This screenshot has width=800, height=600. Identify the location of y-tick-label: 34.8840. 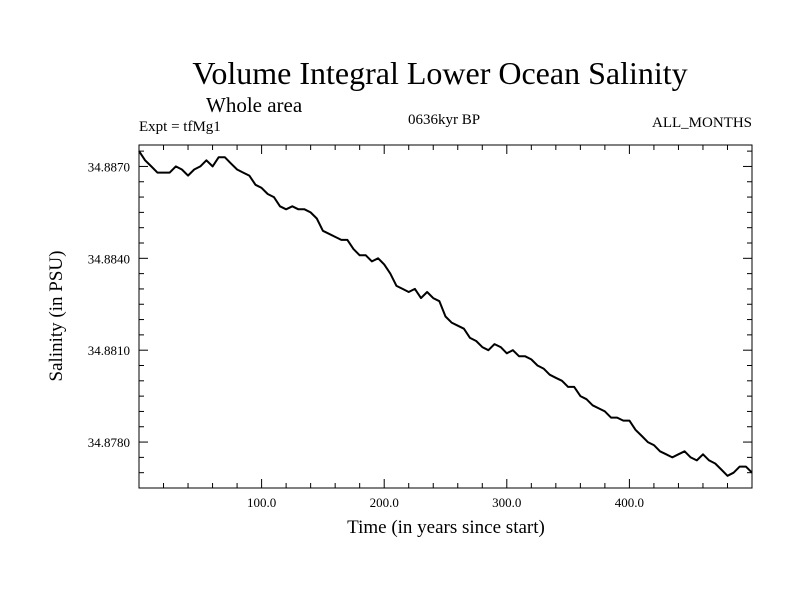
(109, 258).